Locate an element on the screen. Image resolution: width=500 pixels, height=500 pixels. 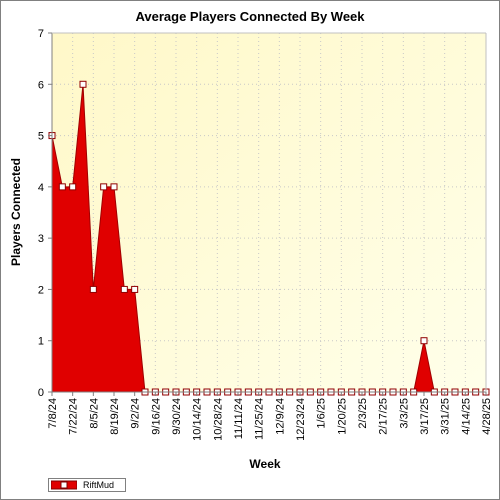
y-tick-label: 1 is located at coordinates (41, 342).